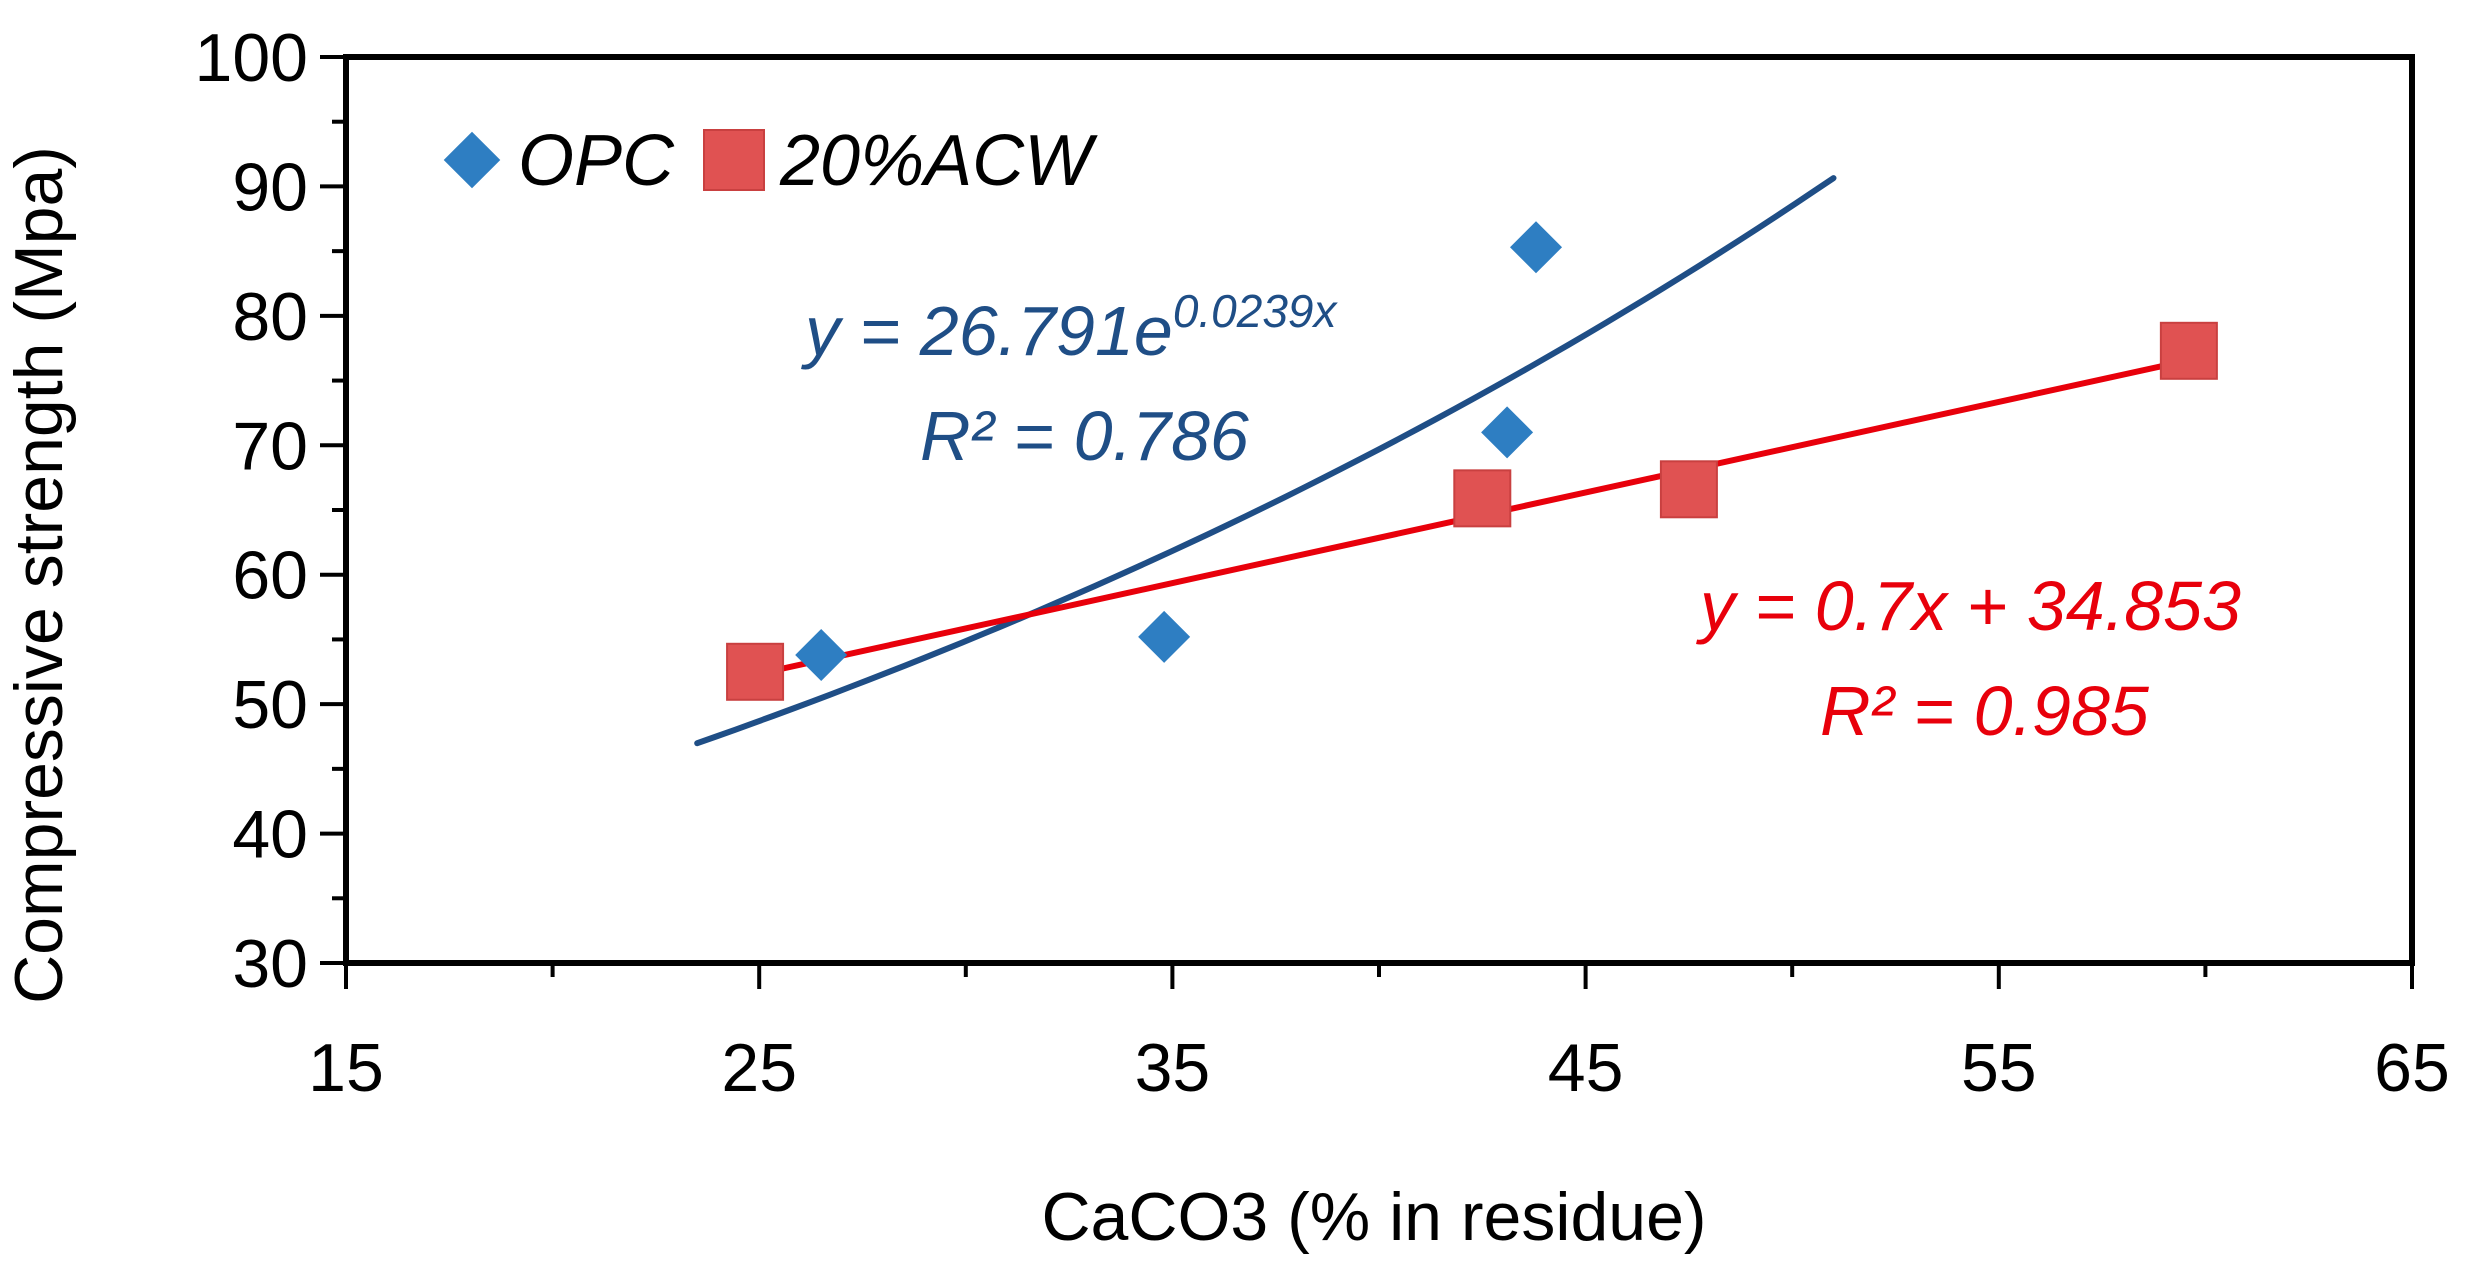 Image resolution: width=2468 pixels, height=1273 pixels. I want to click on y-tick-label: 70, so click(270, 446).